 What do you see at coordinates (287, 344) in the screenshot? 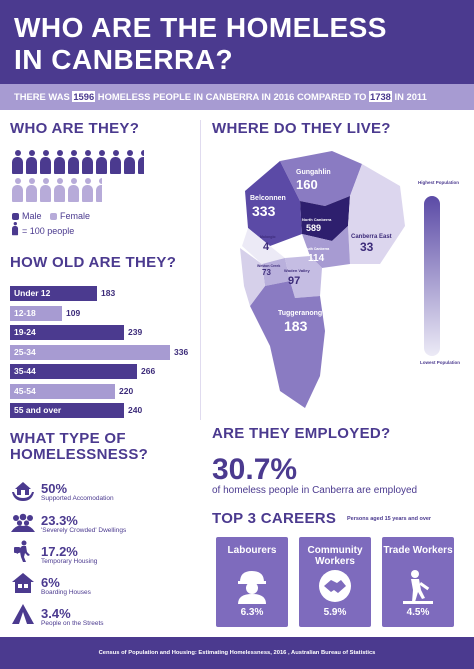
I see `region-tuggeranong` at bounding box center [287, 344].